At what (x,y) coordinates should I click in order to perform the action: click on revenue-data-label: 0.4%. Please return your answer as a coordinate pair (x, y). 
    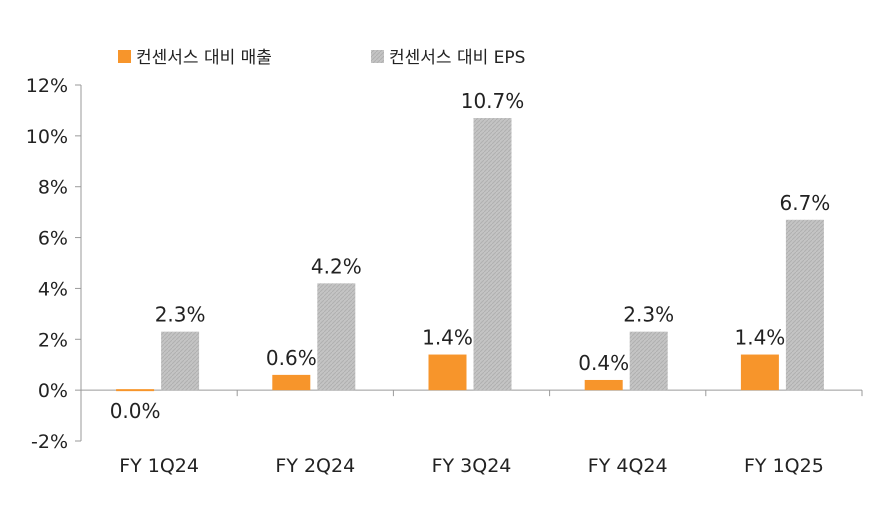
    Looking at the image, I should click on (603, 363).